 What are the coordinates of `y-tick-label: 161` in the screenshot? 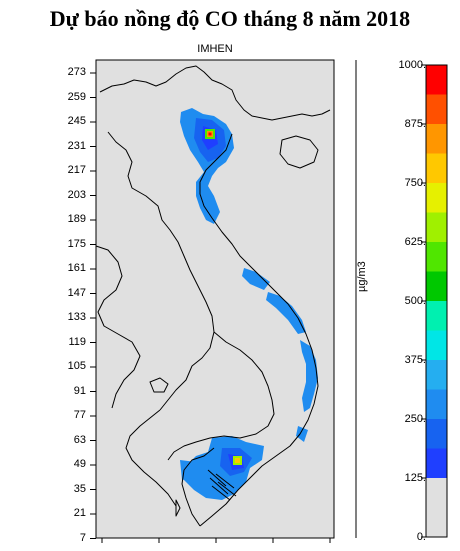 It's located at (76, 268).